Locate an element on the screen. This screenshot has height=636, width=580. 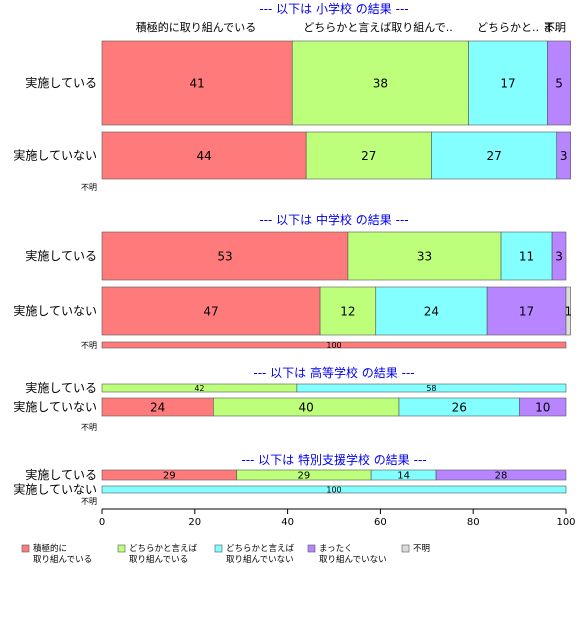
category-header-label: ま.. is located at coordinates (552, 27).